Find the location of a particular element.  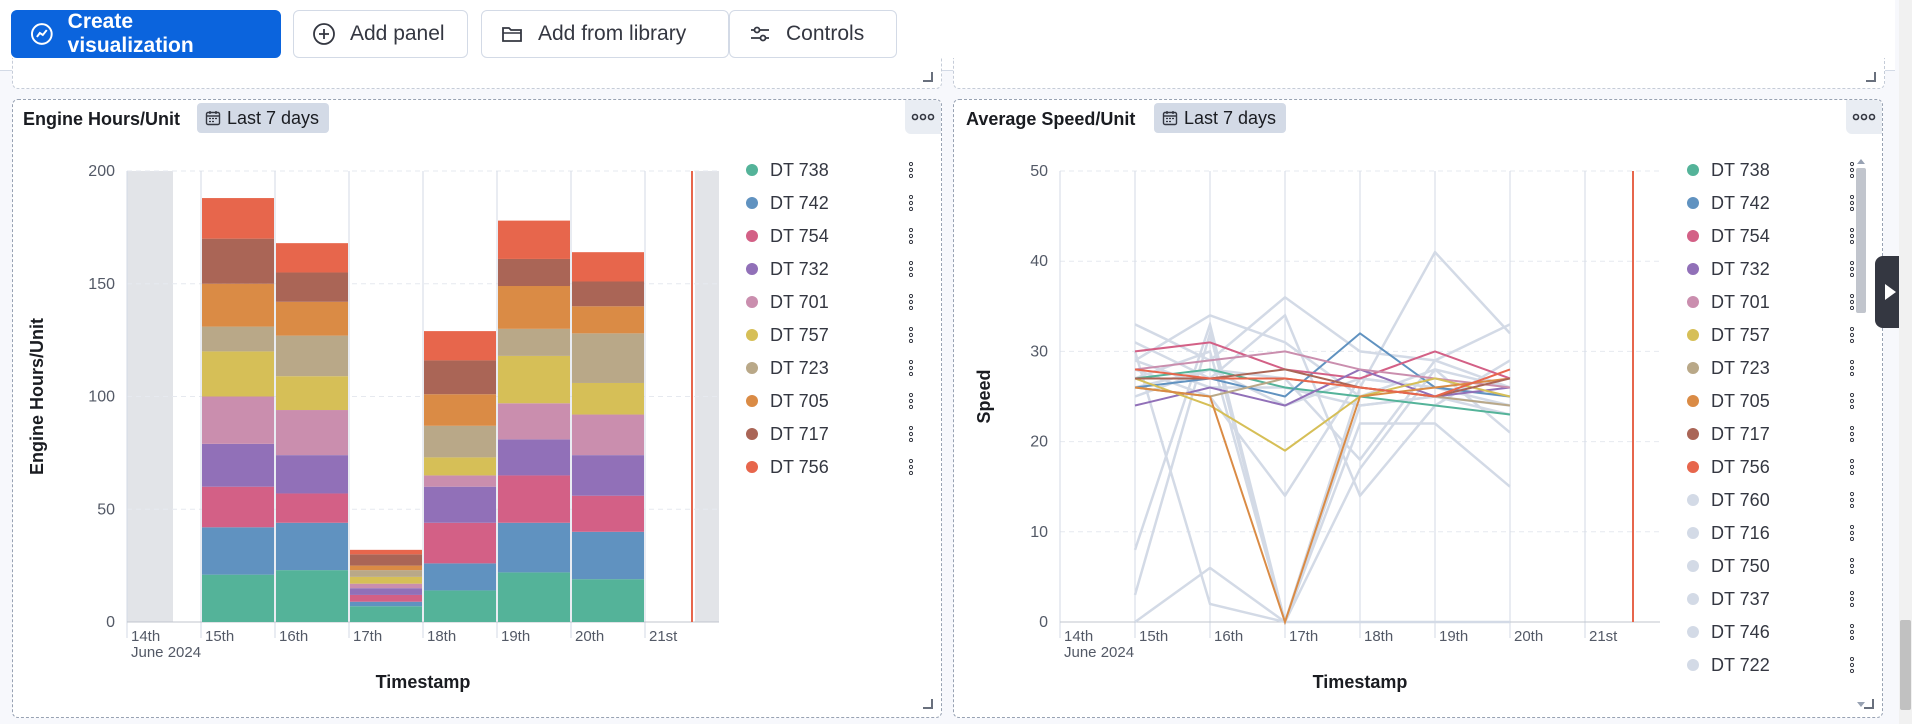

legend-scrollbar-track is located at coordinates (1861, 433).